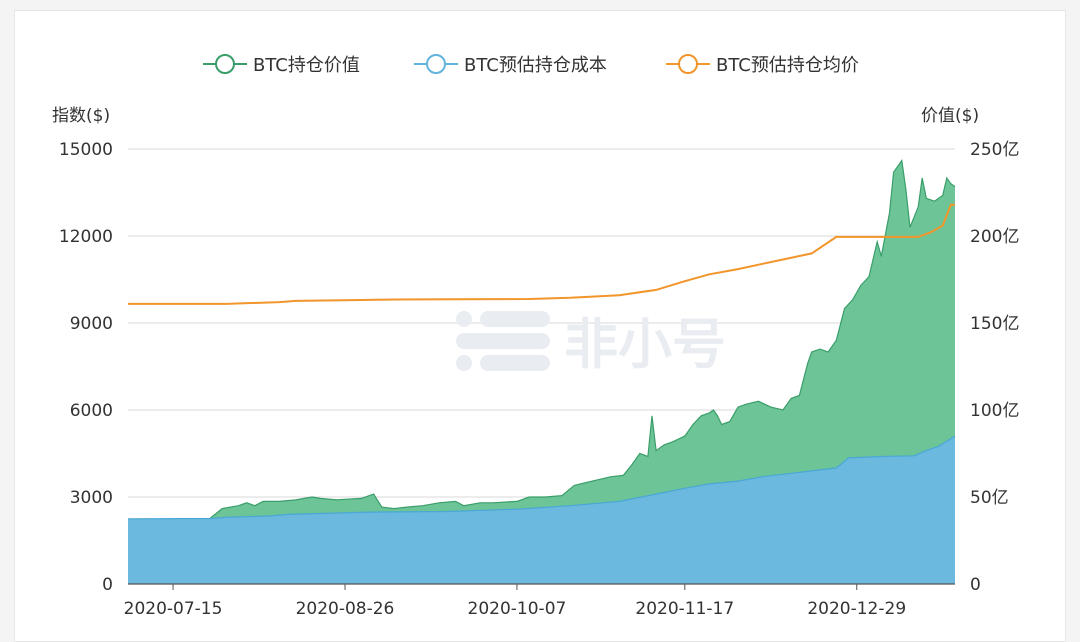 The height and width of the screenshot is (642, 1080). What do you see at coordinates (306, 65) in the screenshot?
I see `legend-label: BTC持仓价值` at bounding box center [306, 65].